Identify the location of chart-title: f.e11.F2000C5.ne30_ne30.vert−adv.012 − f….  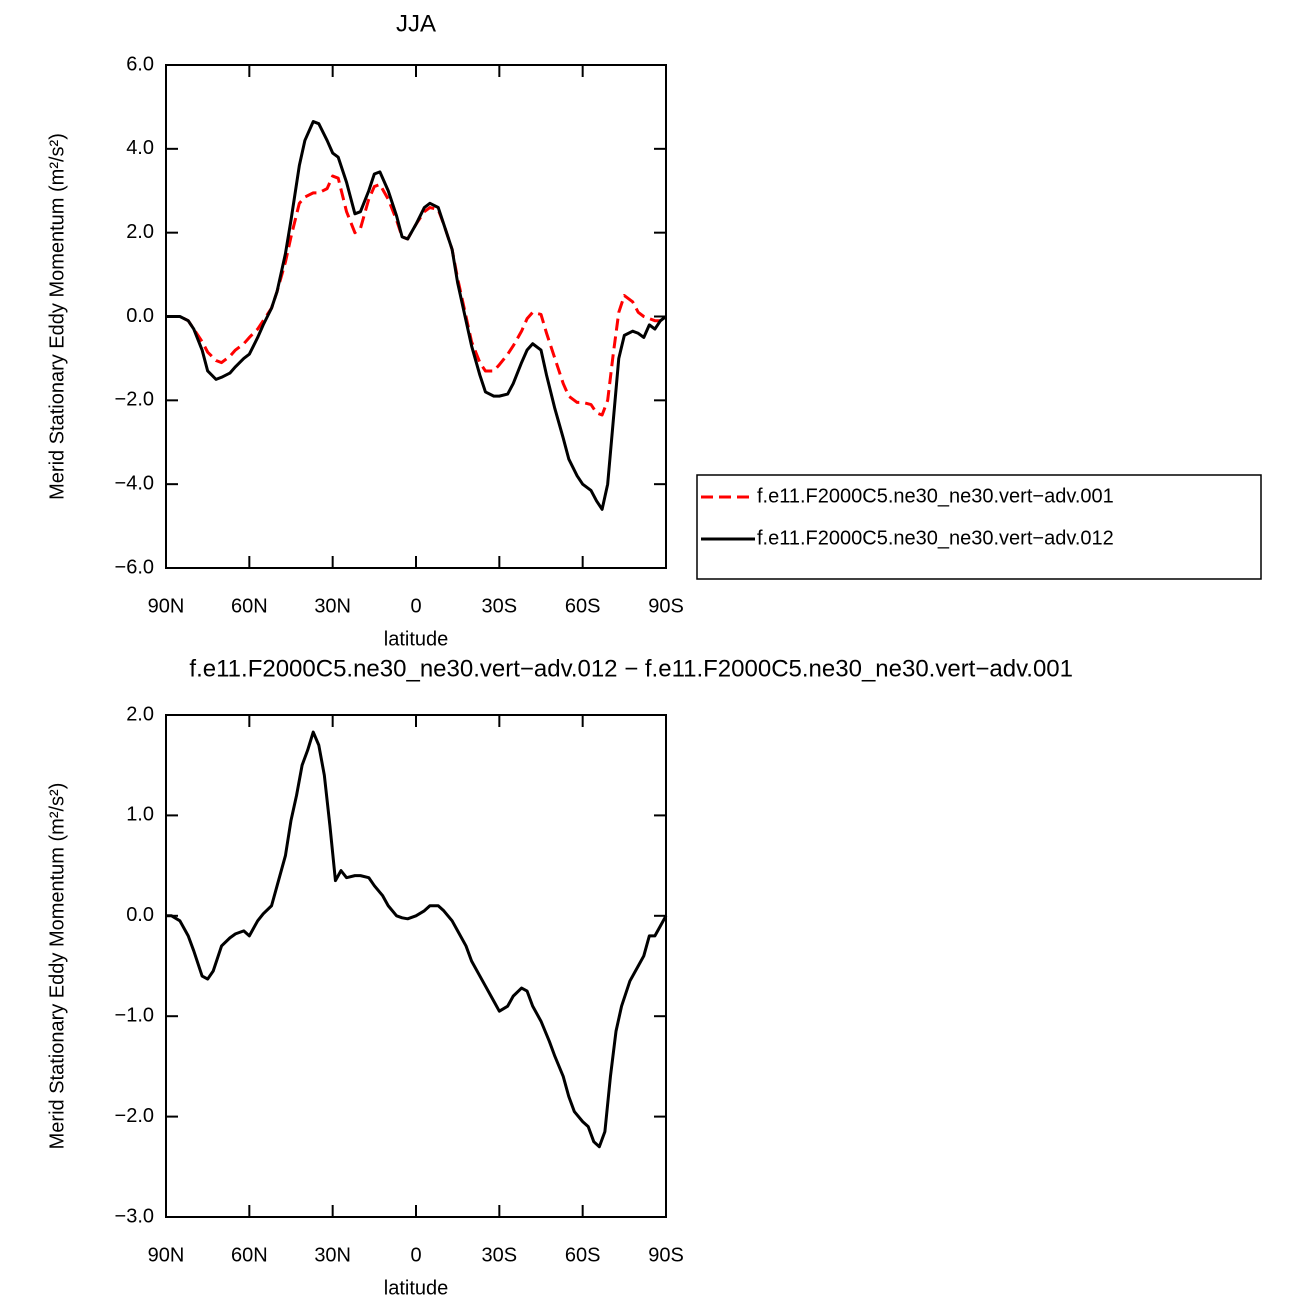
(631, 668).